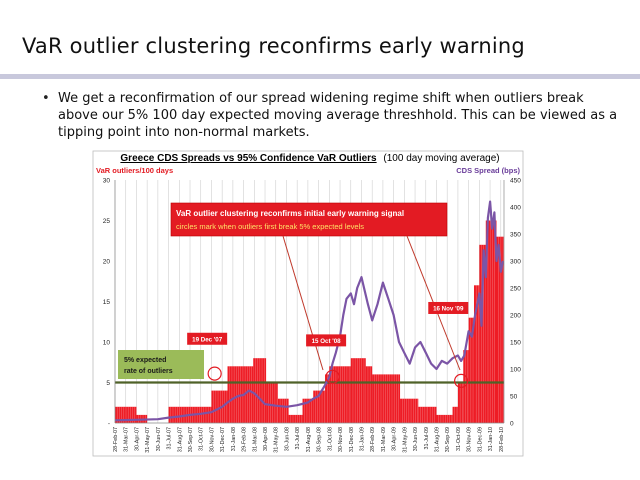 The height and width of the screenshot is (480, 640). Describe the element at coordinates (287, 439) in the screenshot. I see `x-tick-label: 30-Jun-08` at that location.